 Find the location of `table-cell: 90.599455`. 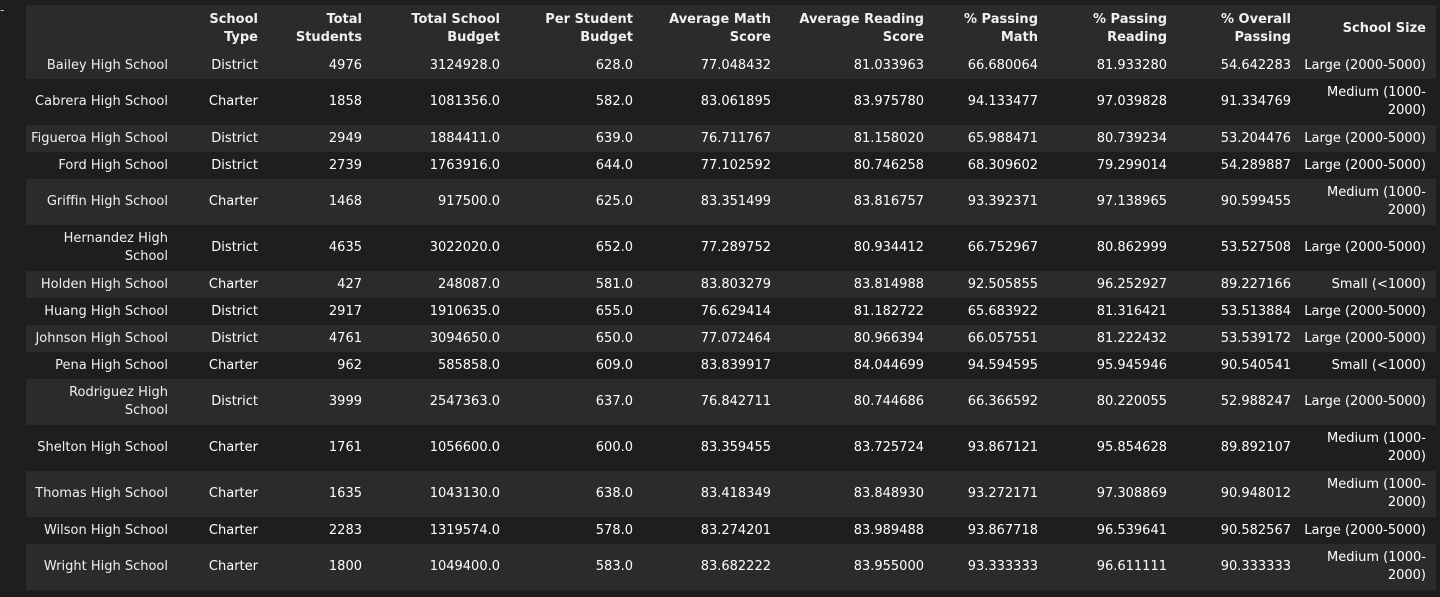

table-cell: 90.599455 is located at coordinates (1255, 201).